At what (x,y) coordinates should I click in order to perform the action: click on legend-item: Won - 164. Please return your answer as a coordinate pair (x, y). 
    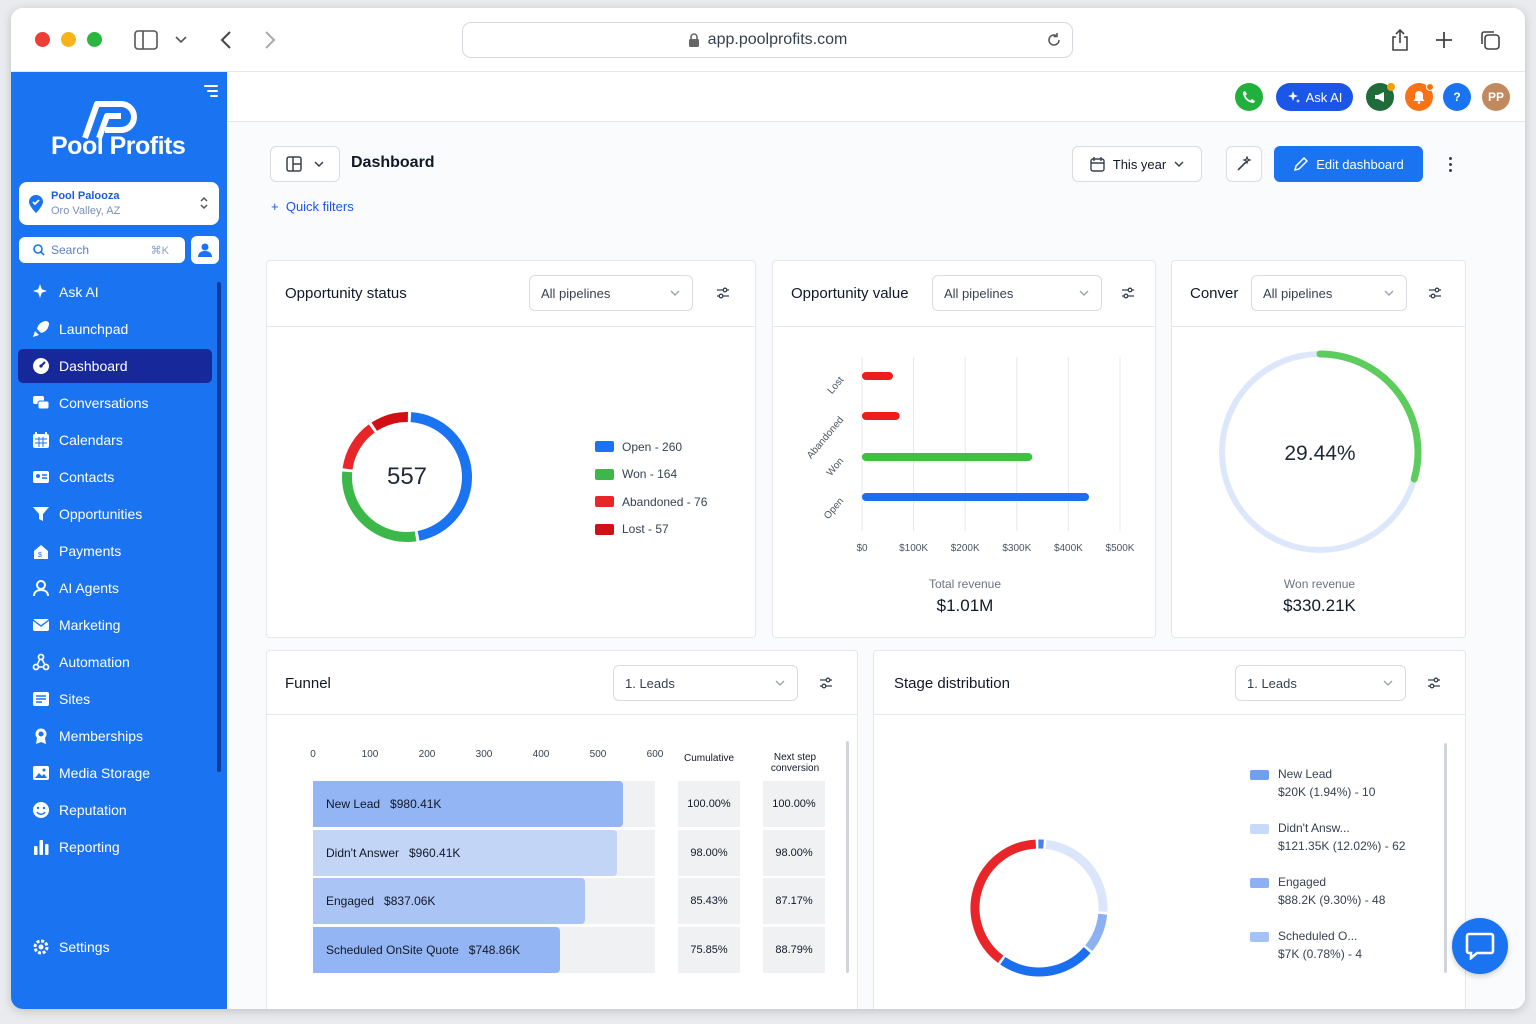
    Looking at the image, I should click on (651, 475).